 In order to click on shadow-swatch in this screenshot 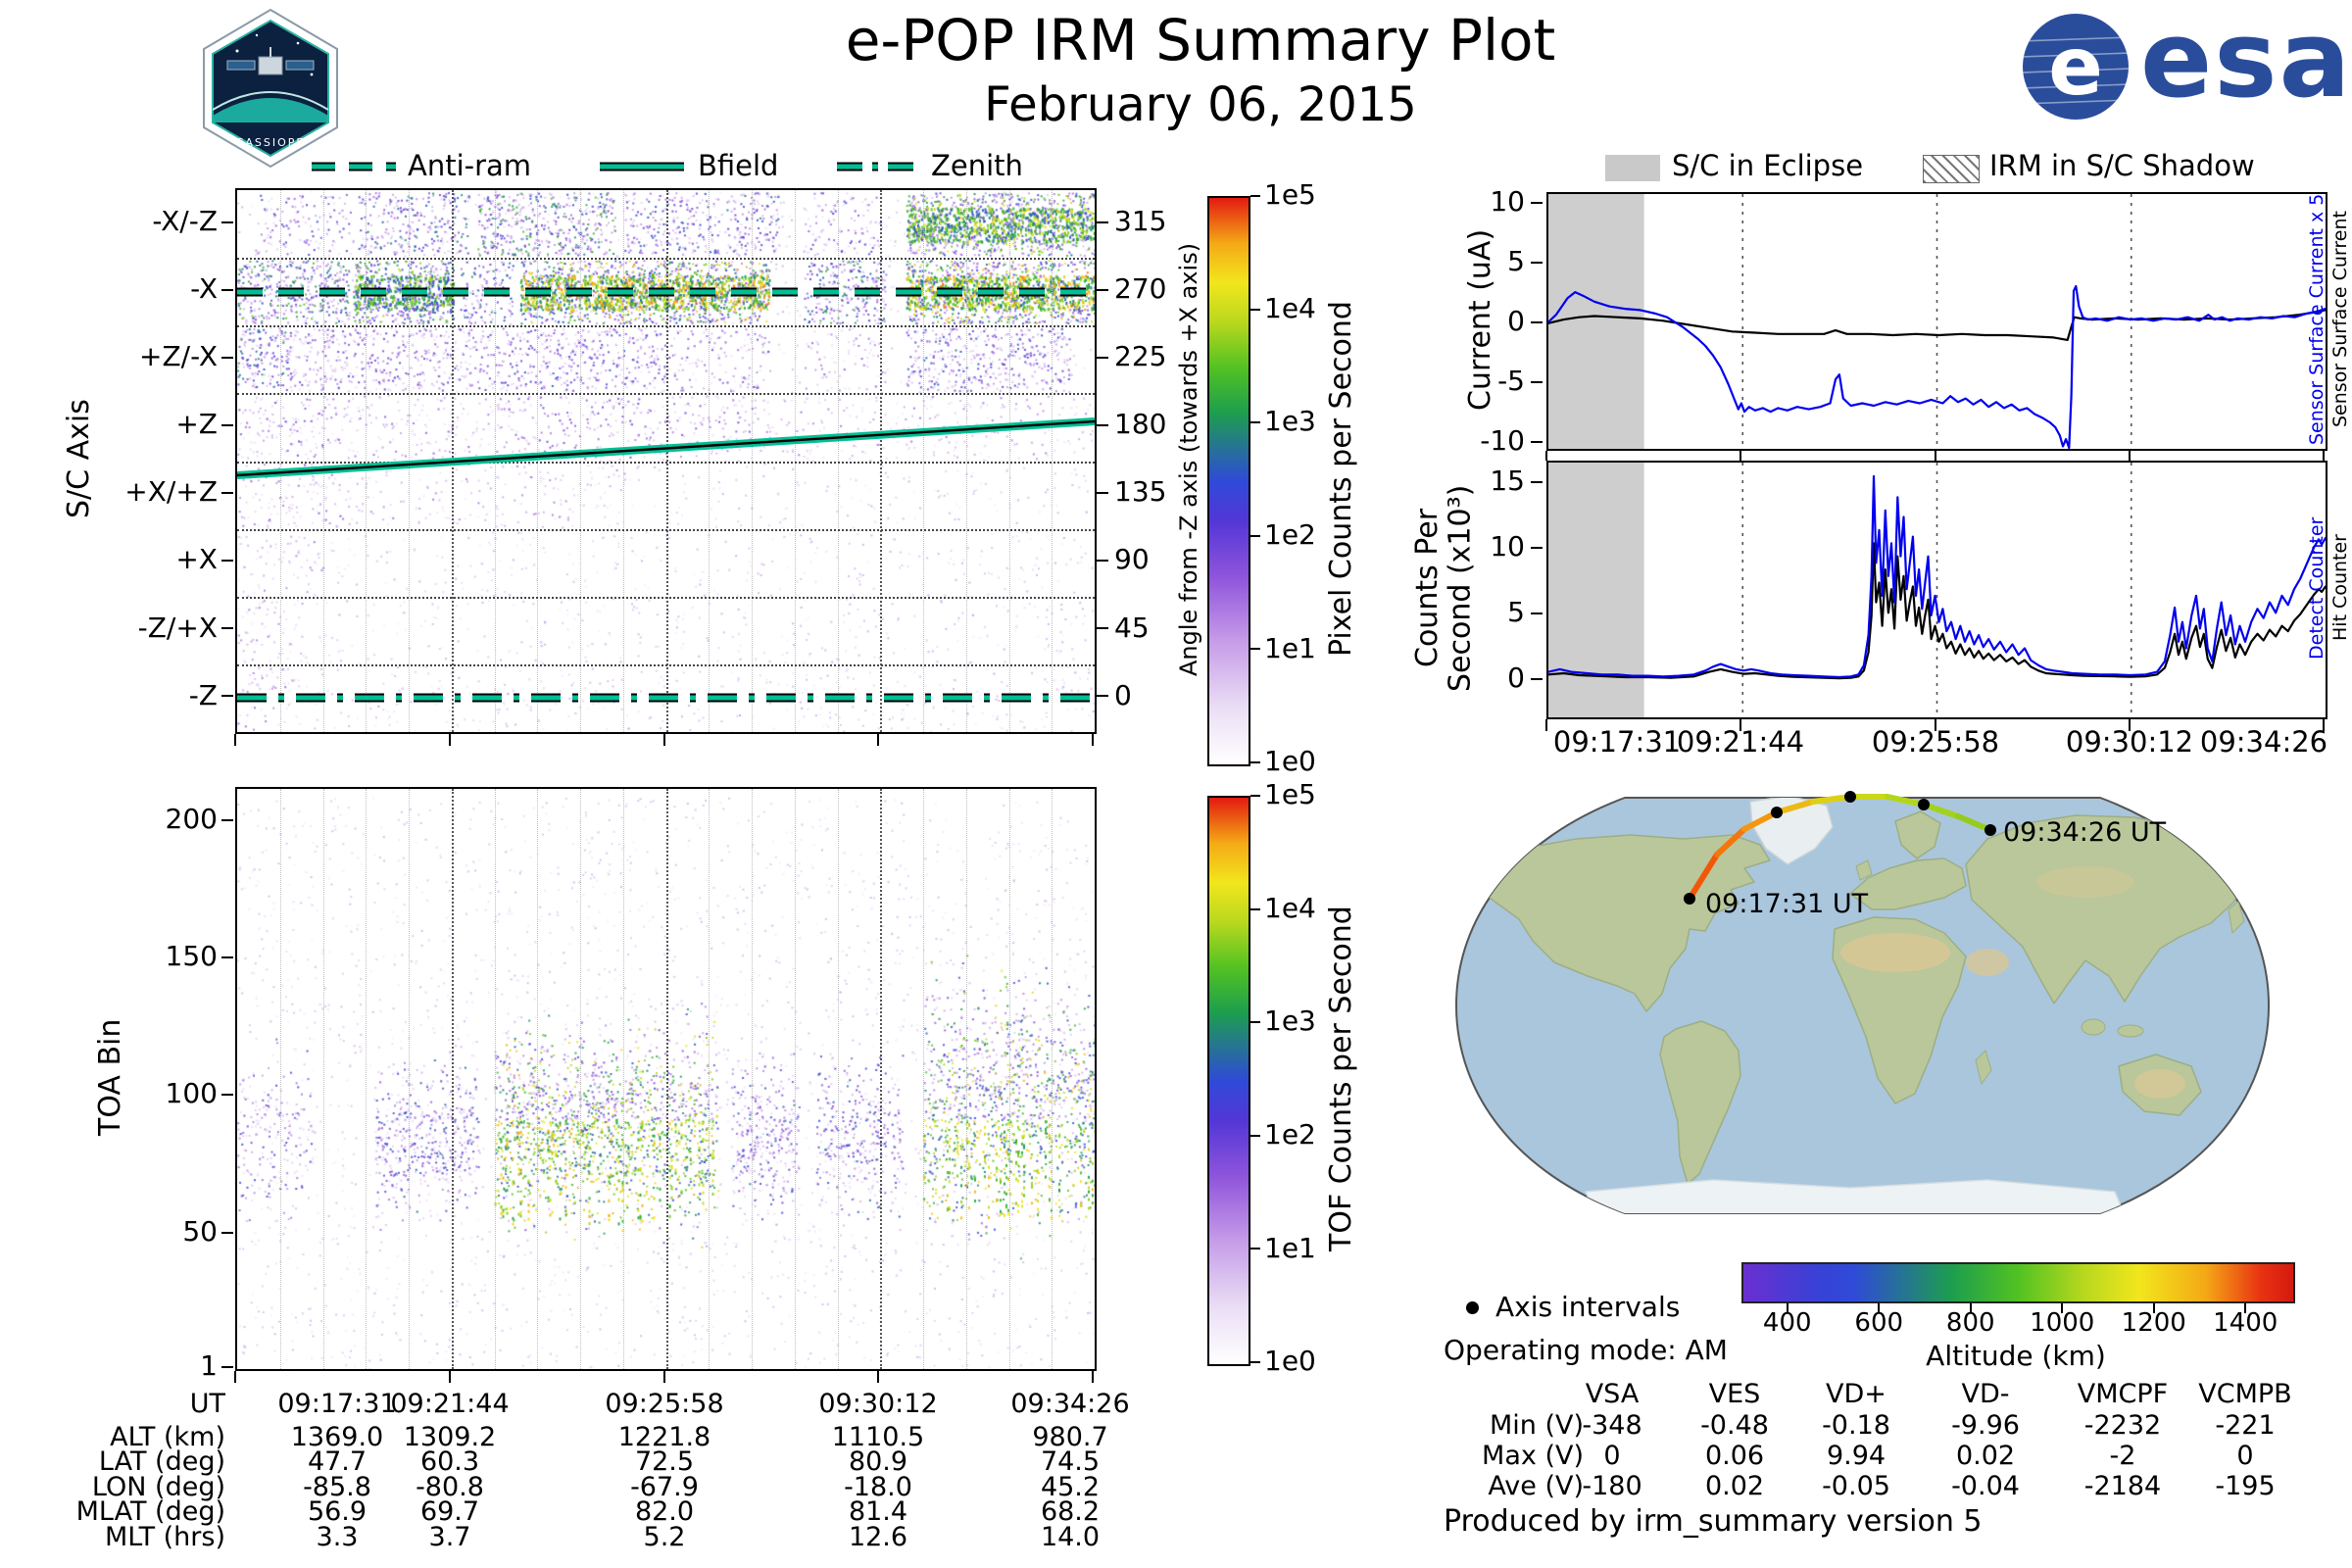, I will do `click(1952, 169)`.